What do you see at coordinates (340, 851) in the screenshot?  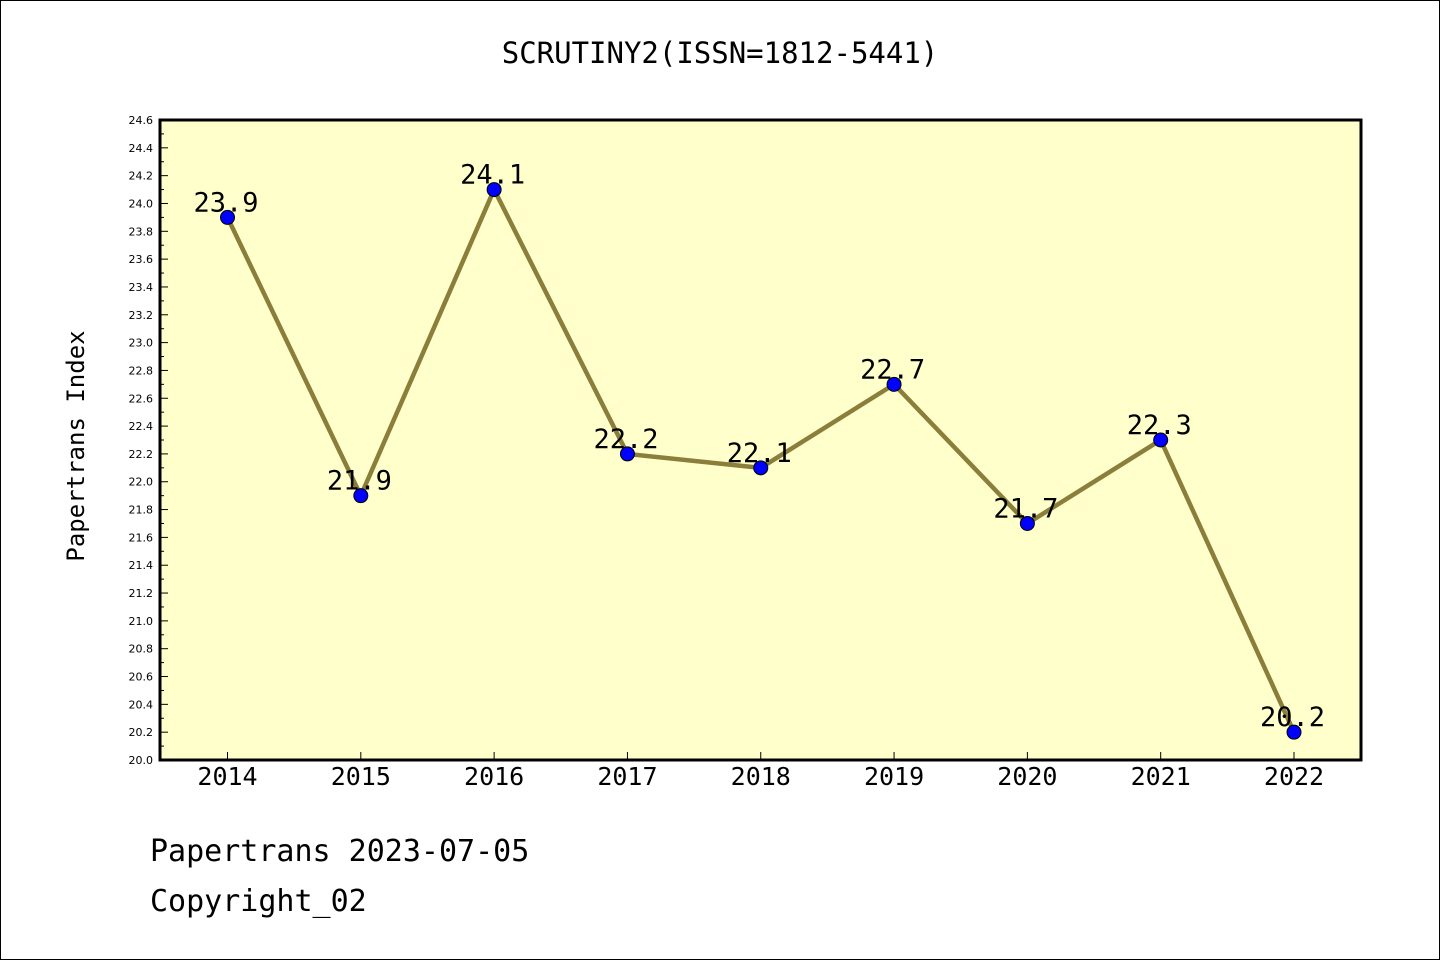 I see `footer-date: Papertrans 2023-07-05` at bounding box center [340, 851].